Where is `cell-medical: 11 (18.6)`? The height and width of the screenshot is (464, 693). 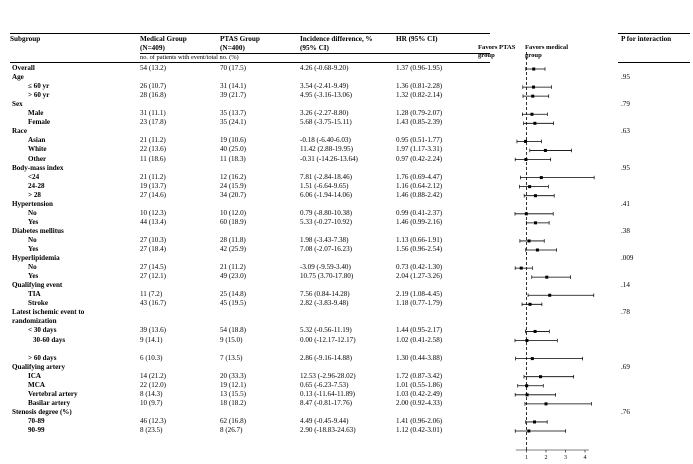
cell-medical: 11 (18.6) is located at coordinates (153, 158).